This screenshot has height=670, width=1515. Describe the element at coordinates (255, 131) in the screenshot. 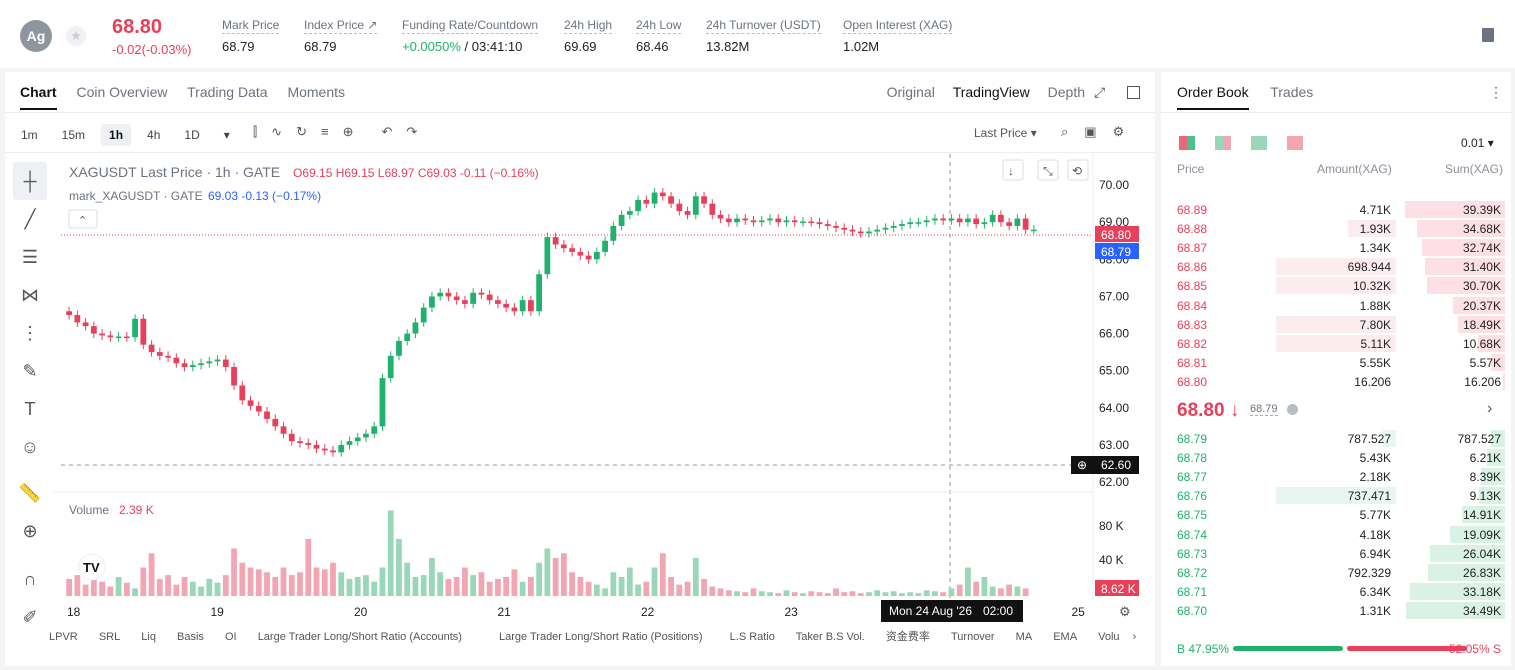

I see `candle-type-icon: ⫿` at that location.